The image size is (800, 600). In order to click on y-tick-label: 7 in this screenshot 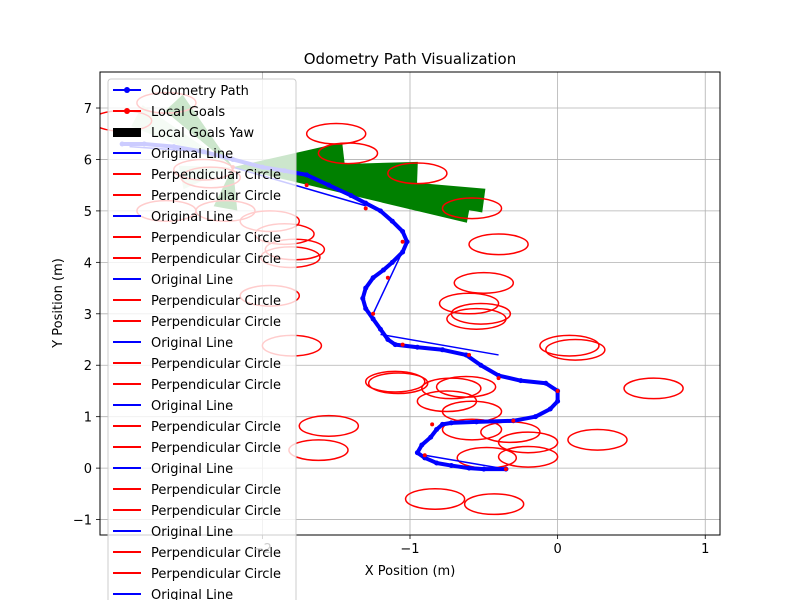, I will do `click(88, 109)`.